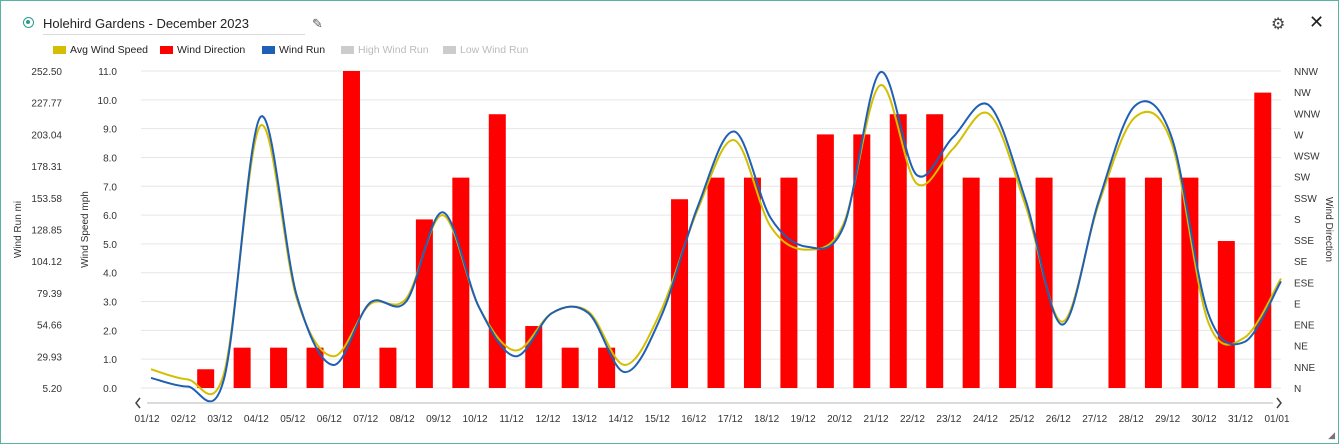 This screenshot has height=446, width=1341. Describe the element at coordinates (511, 419) in the screenshot. I see `x-tick-label: 11/12` at that location.